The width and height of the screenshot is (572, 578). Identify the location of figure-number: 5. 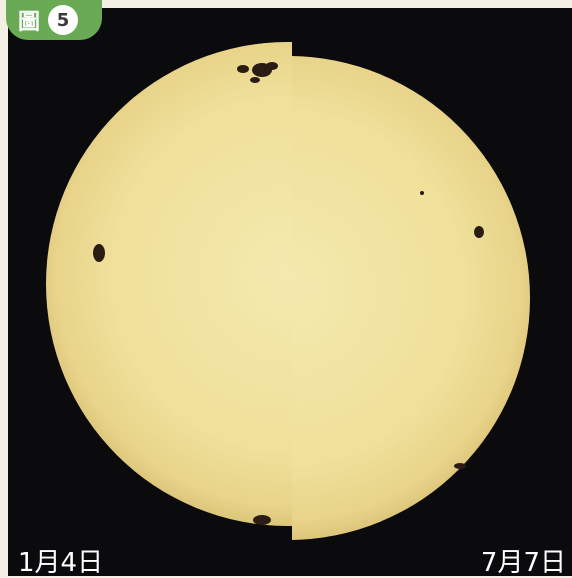
(63, 20).